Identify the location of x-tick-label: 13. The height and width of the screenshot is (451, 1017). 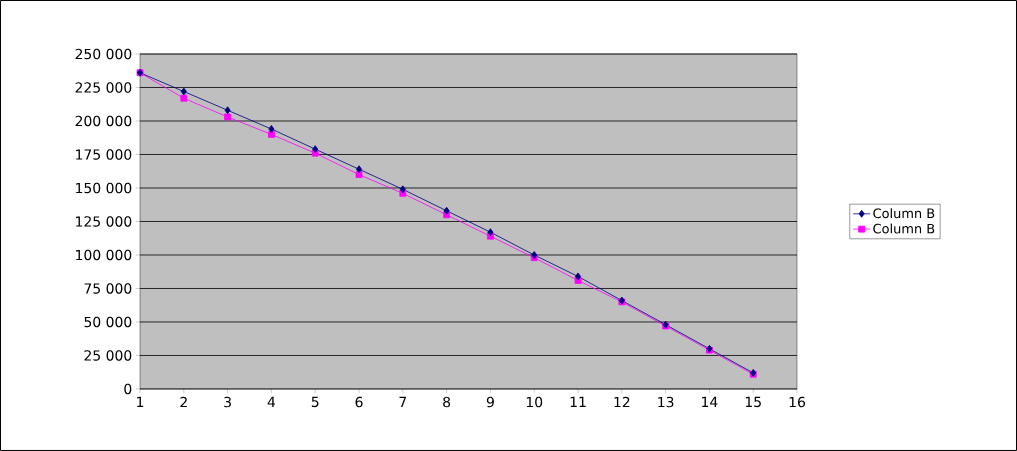
(666, 402).